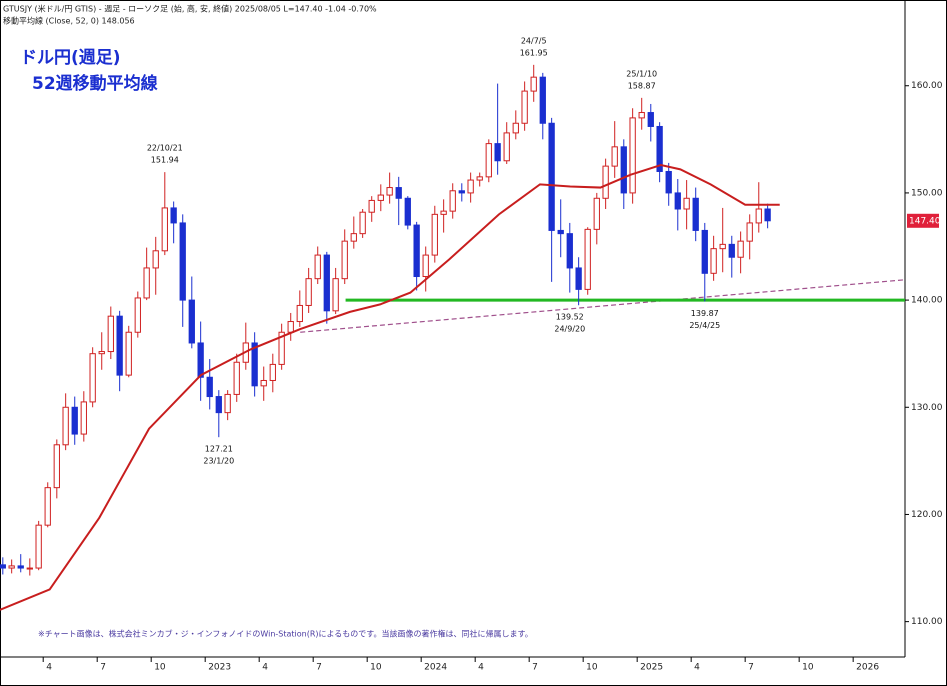 The image size is (947, 686). What do you see at coordinates (570, 317) in the screenshot?
I see `annotation-value: 139.52` at bounding box center [570, 317].